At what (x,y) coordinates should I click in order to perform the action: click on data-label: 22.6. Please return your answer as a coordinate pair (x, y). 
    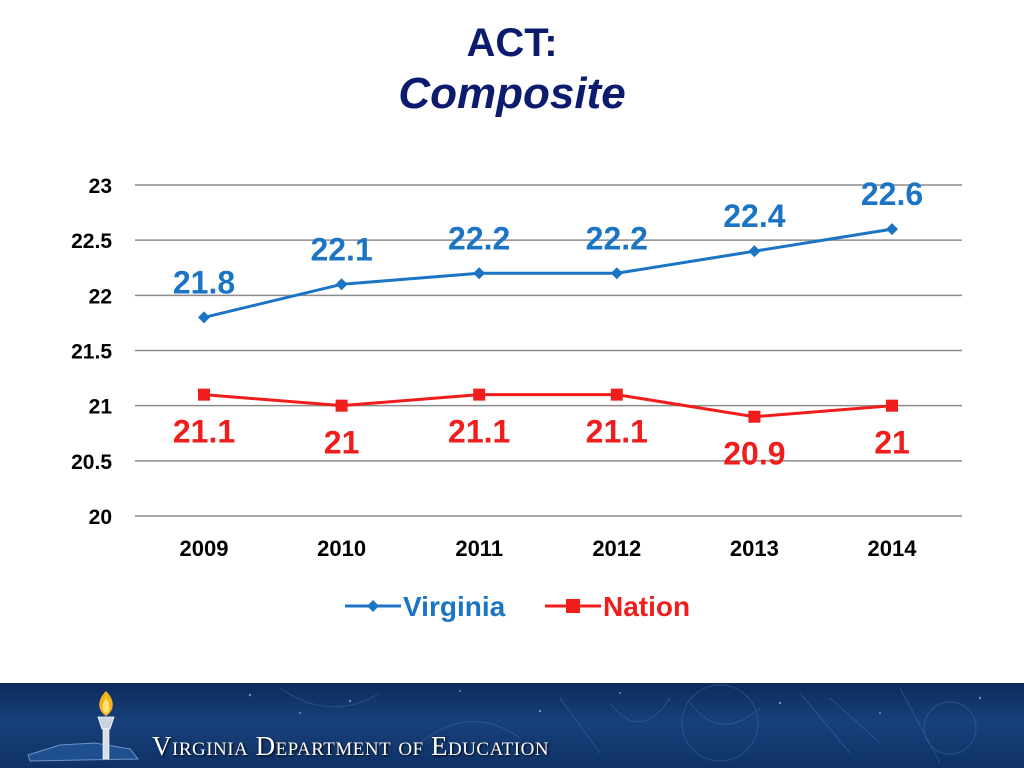
    Looking at the image, I should click on (892, 194).